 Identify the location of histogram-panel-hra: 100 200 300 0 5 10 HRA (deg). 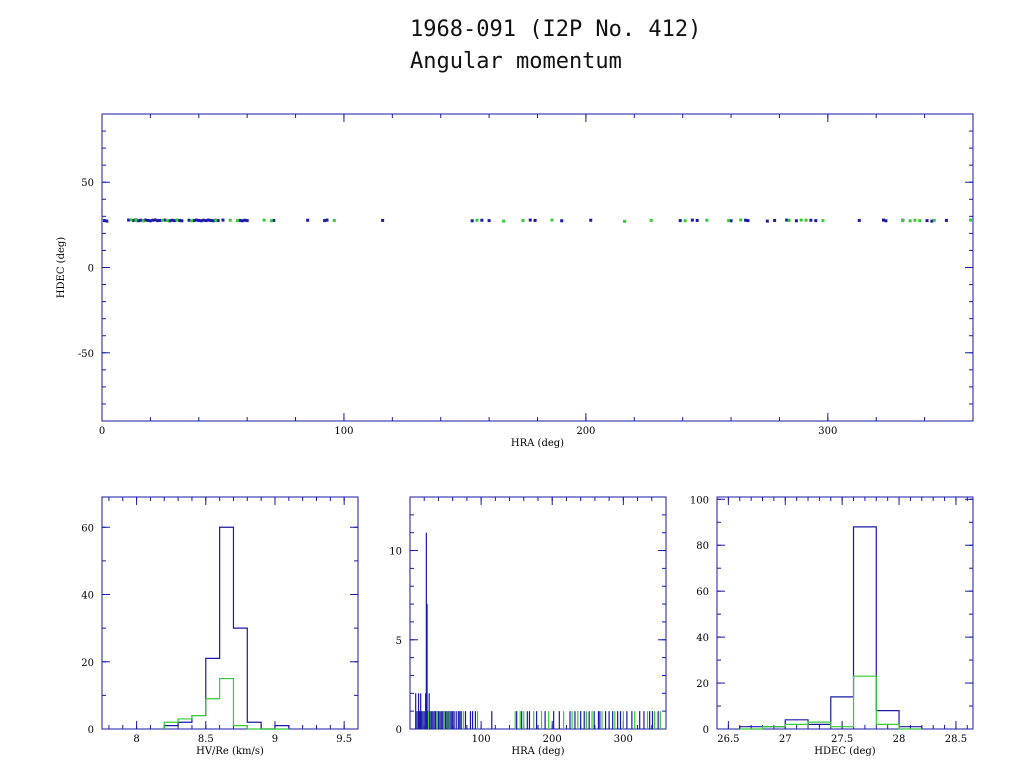
(528, 626).